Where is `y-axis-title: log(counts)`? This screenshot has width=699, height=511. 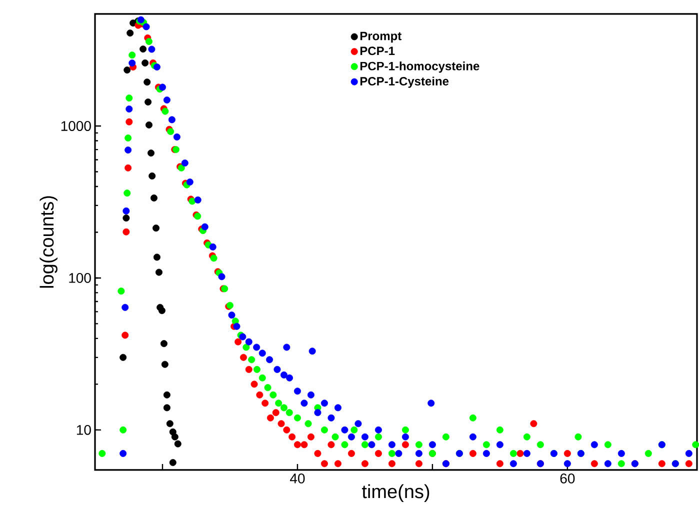
y-axis-title: log(counts) is located at coordinates (49, 242).